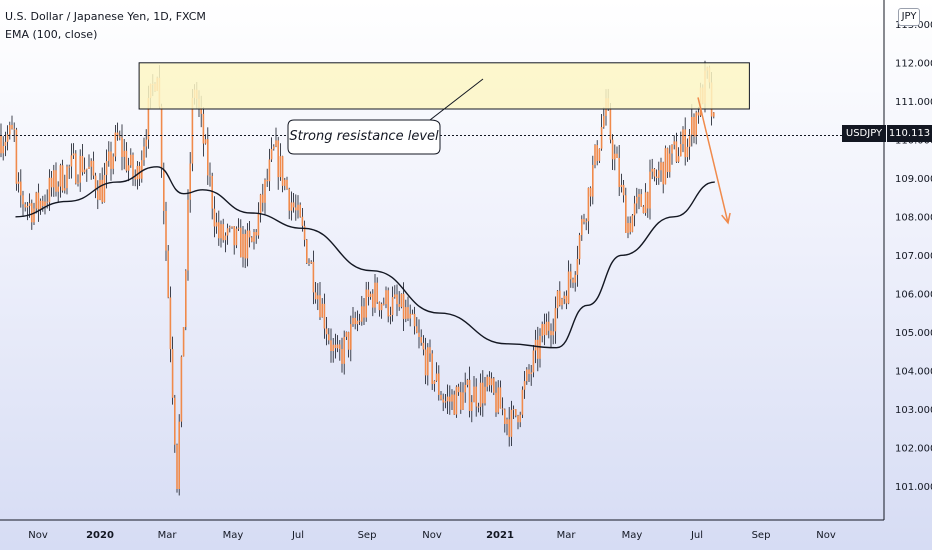 This screenshot has height=550, width=932. I want to click on resistance-zone, so click(444, 86).